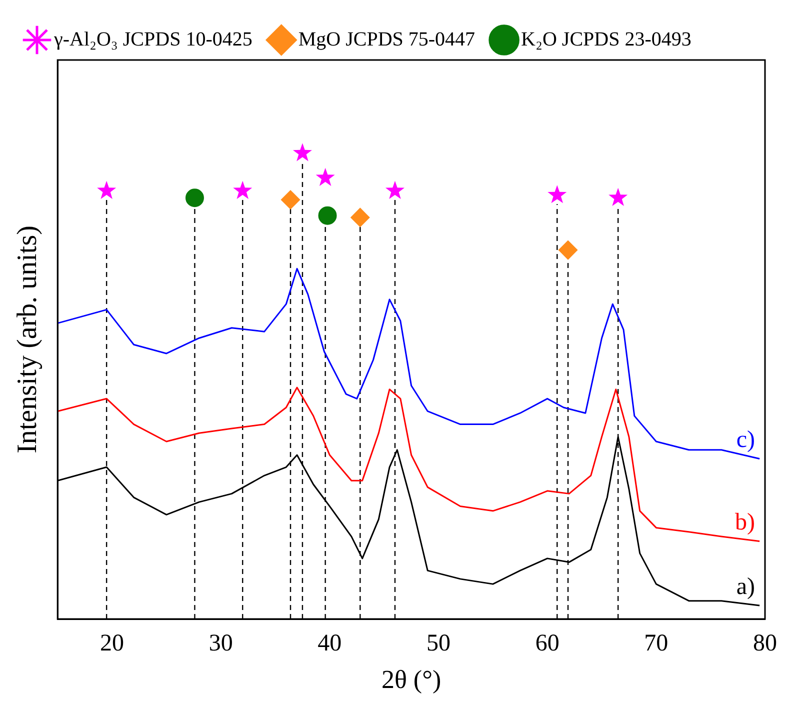 This screenshot has width=793, height=709. What do you see at coordinates (152, 39) in the screenshot?
I see `legend-label: γ-Al₂O₃ JCPDS 10-0425` at bounding box center [152, 39].